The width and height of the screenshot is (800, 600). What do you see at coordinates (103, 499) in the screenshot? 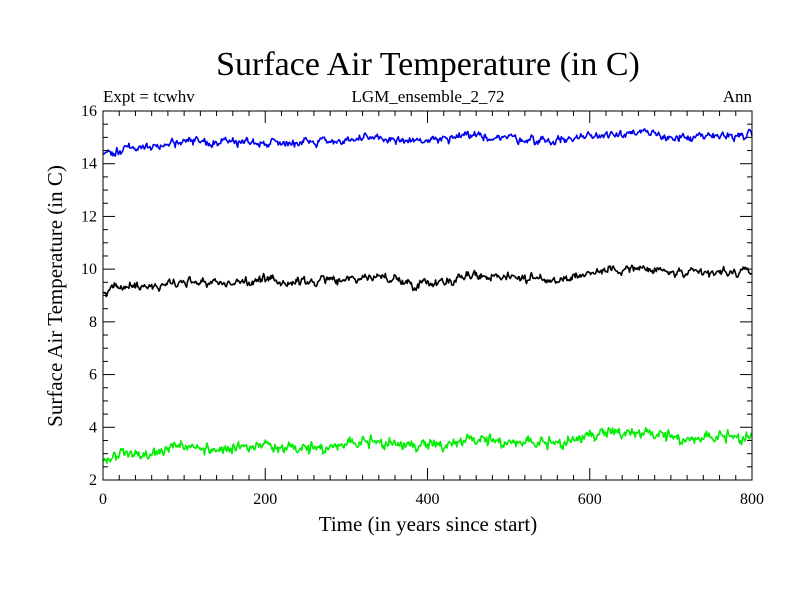
I see `x-tick-label: 0` at bounding box center [103, 499].